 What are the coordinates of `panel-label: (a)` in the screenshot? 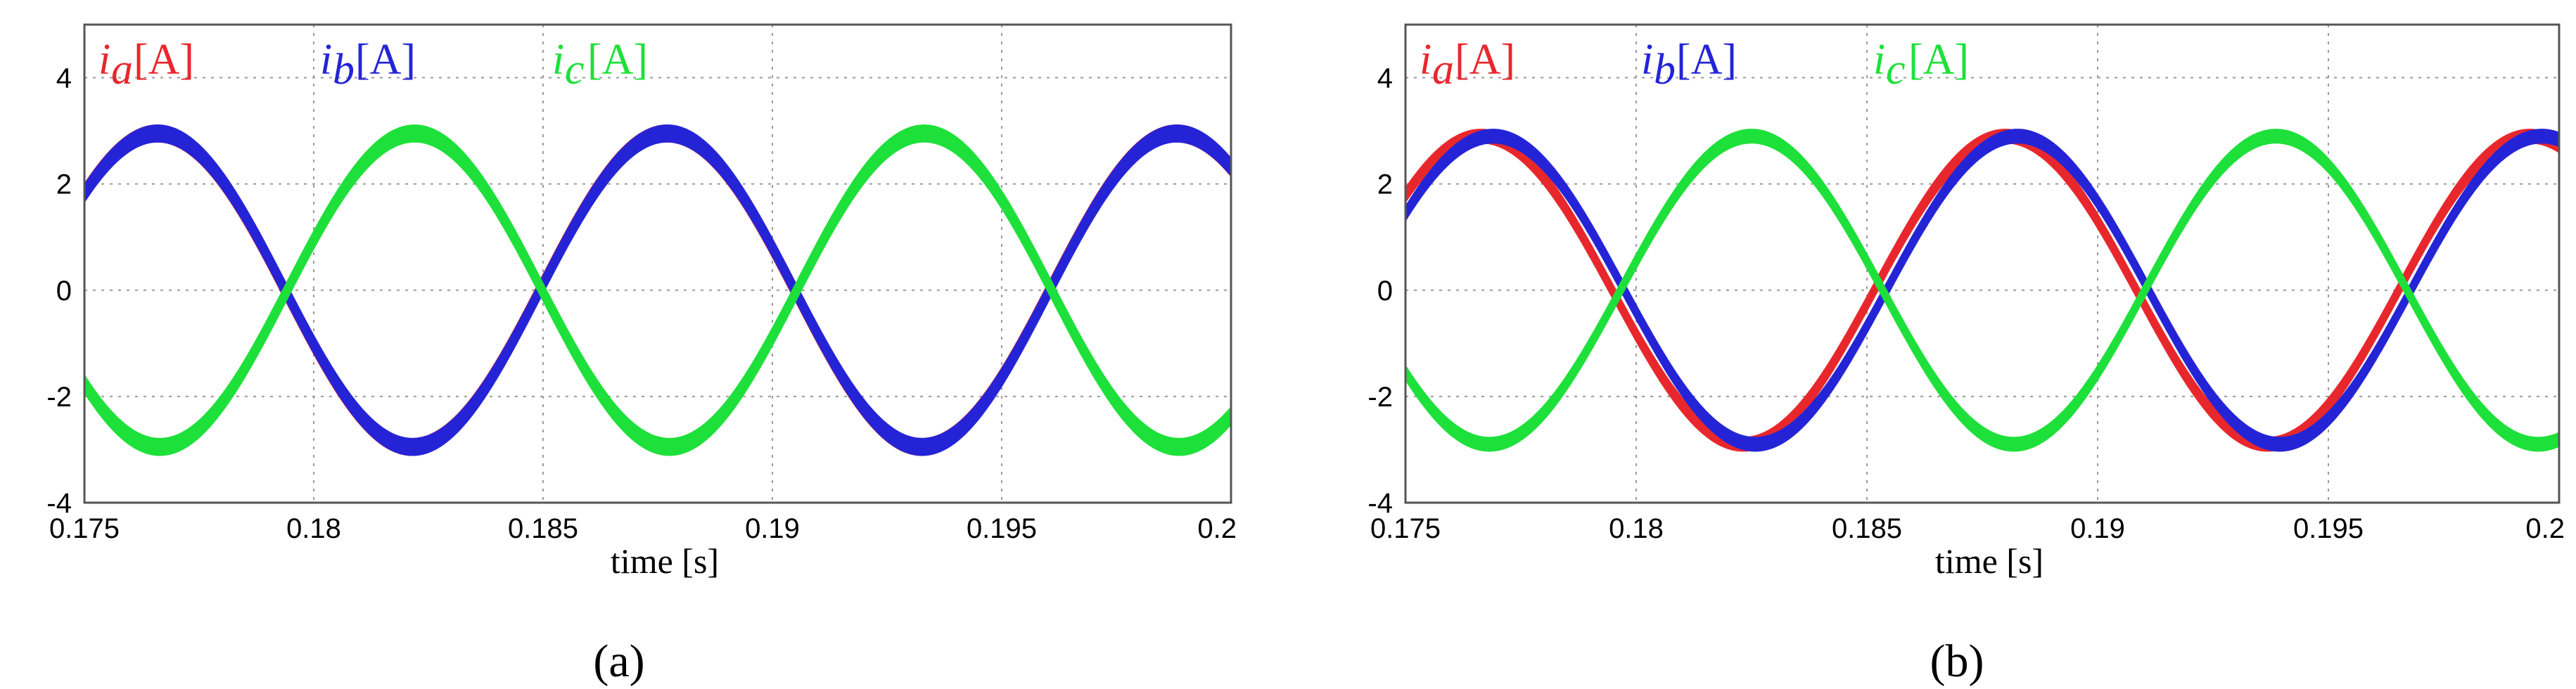 It's located at (618, 661).